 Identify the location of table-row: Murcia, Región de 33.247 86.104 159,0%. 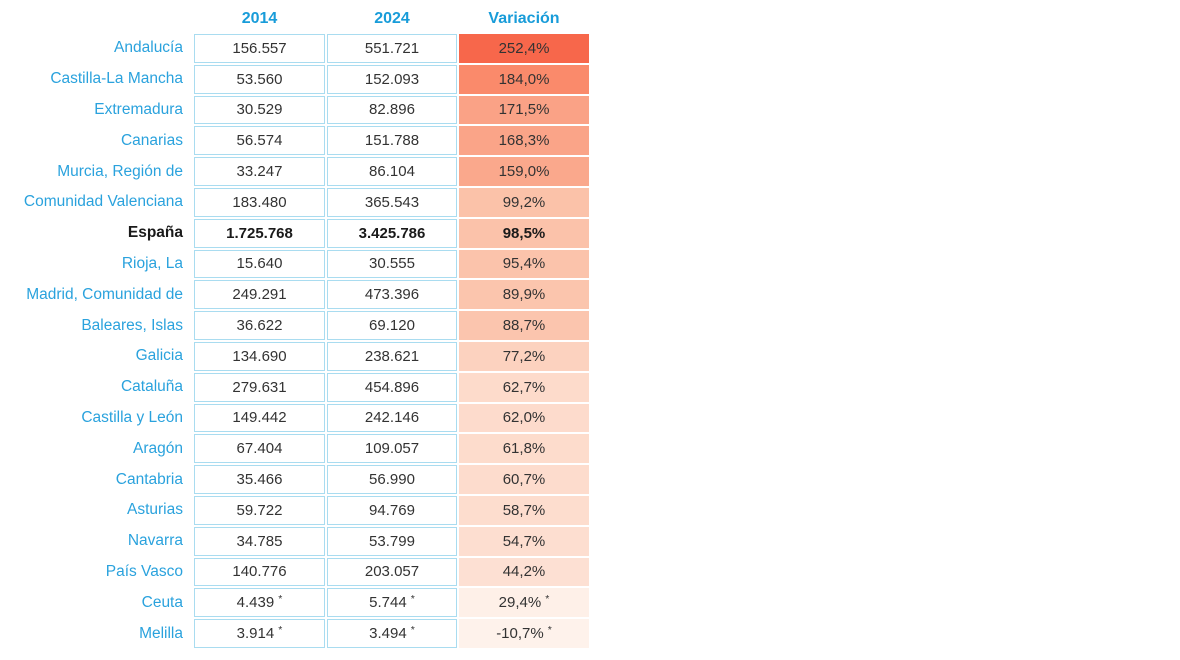
(296, 171).